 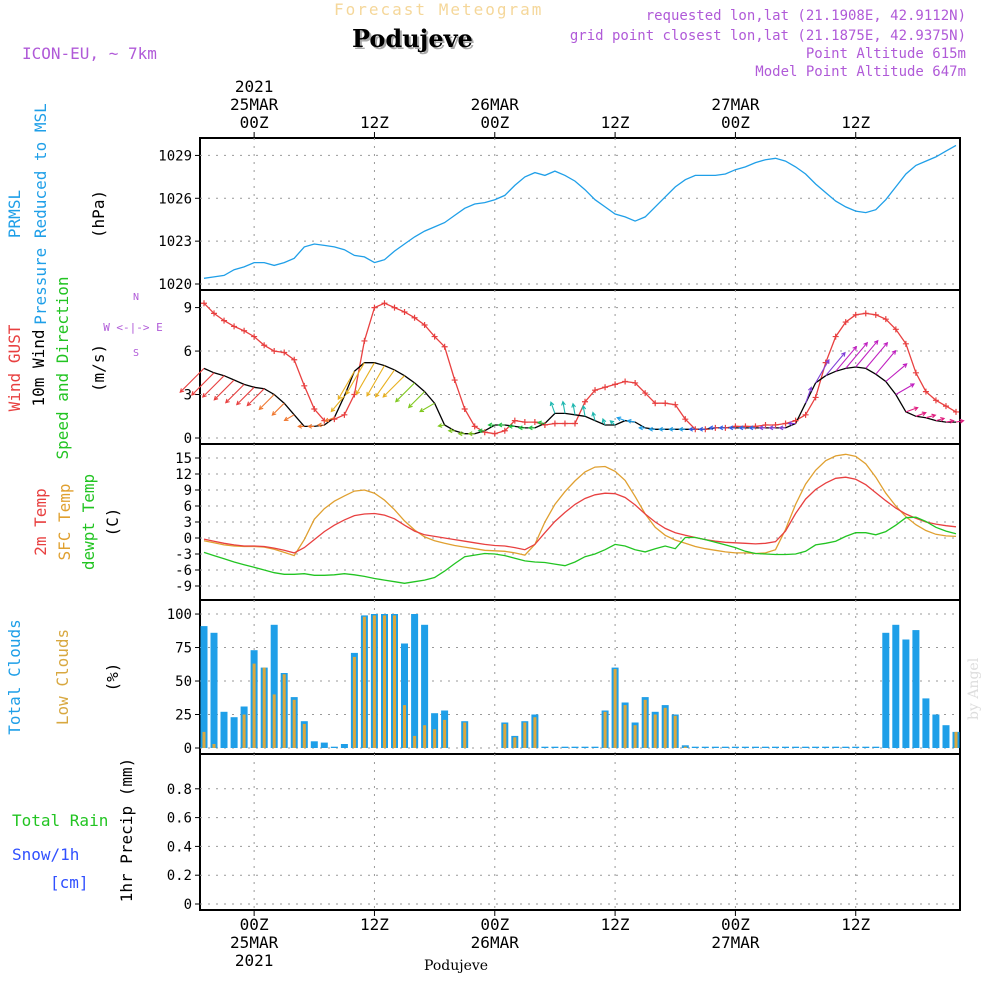 I want to click on clouds-unit: (%), so click(x=112, y=677).